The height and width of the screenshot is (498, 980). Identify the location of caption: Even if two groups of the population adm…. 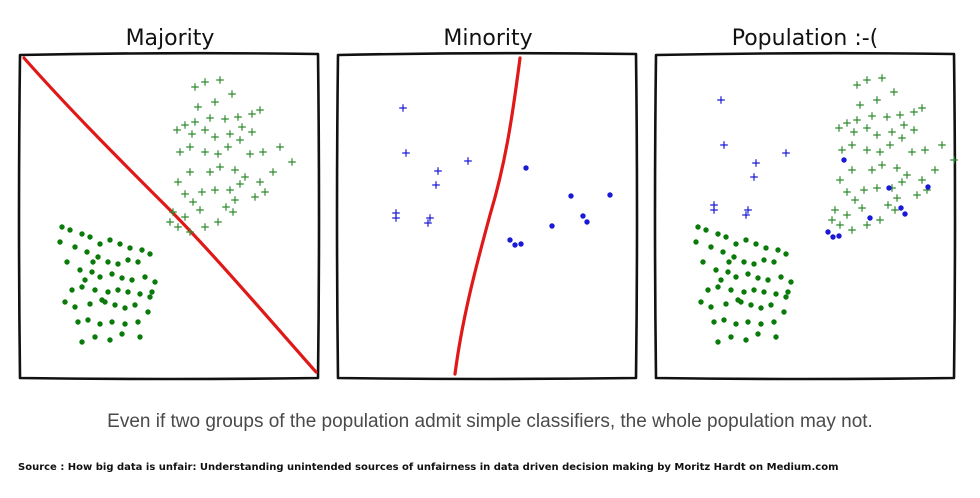
(490, 421).